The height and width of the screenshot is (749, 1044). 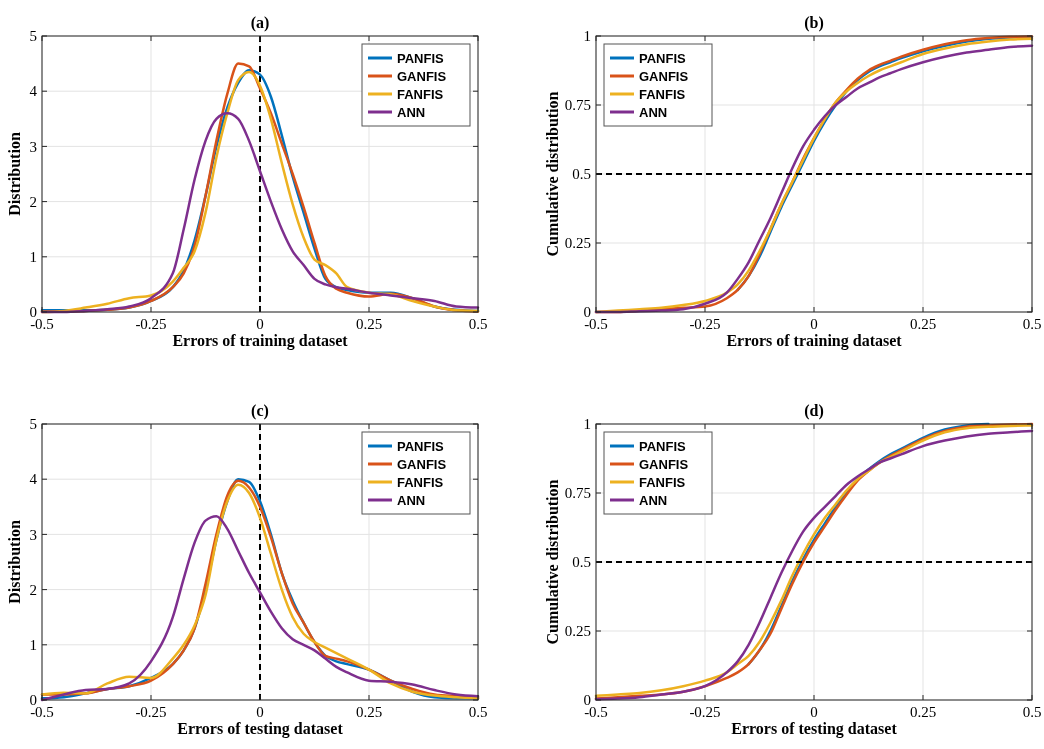 I want to click on chart-title: (d), so click(x=814, y=411).